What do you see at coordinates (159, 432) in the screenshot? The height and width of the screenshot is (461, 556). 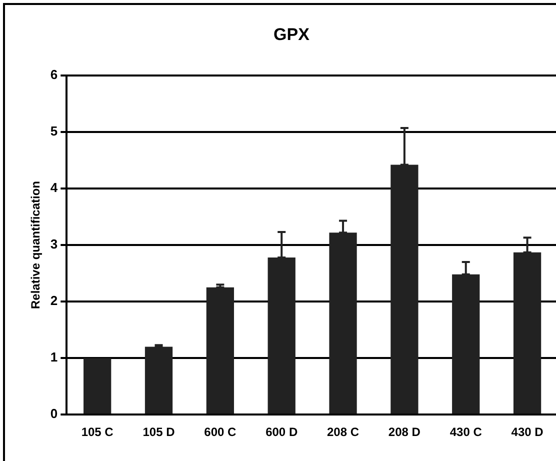 I see `x-tick-label: 105 D` at bounding box center [159, 432].